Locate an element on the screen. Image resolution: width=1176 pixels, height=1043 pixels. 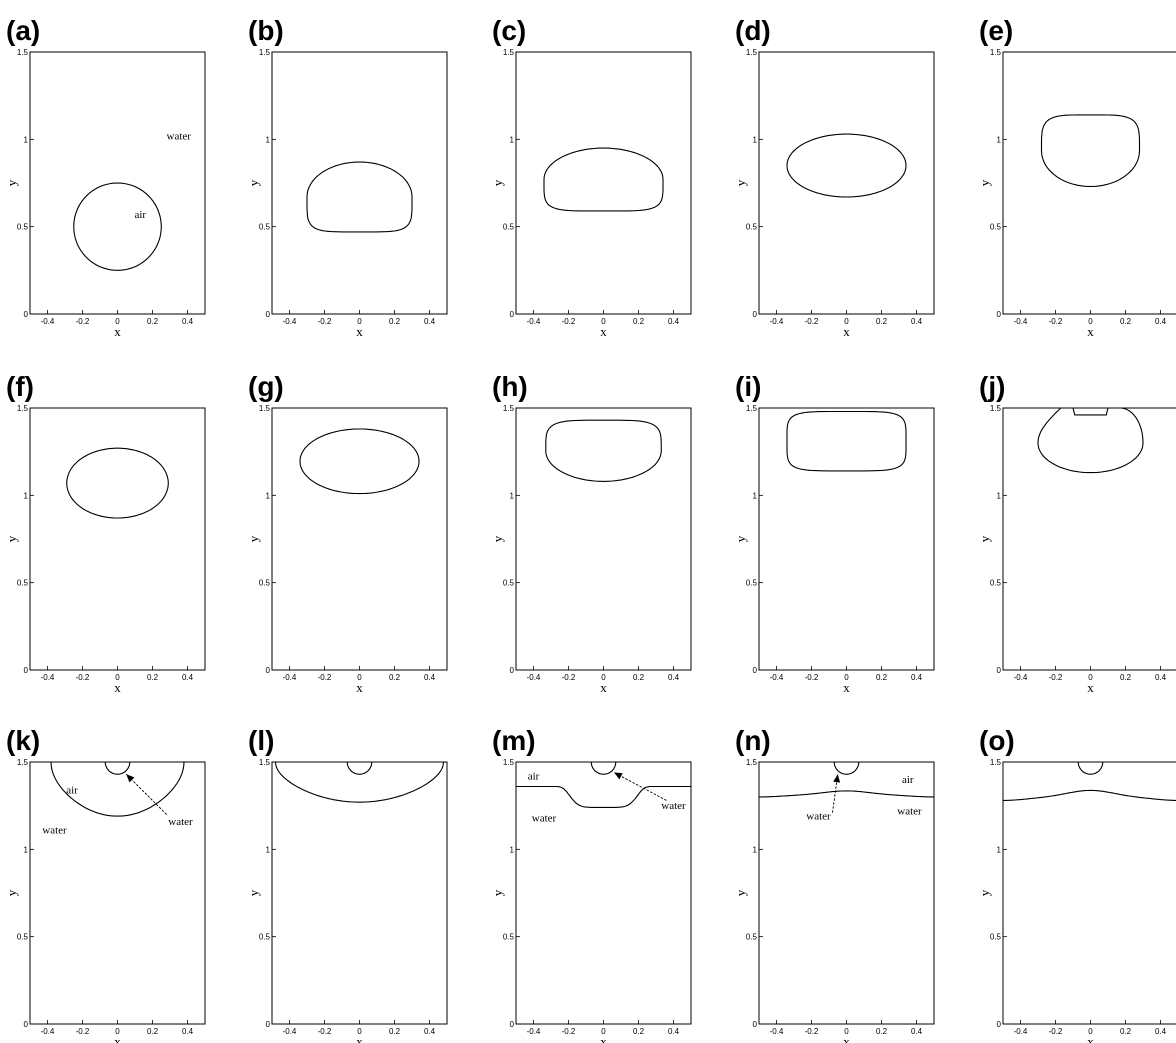
panel-label: (e) is located at coordinates (996, 30).